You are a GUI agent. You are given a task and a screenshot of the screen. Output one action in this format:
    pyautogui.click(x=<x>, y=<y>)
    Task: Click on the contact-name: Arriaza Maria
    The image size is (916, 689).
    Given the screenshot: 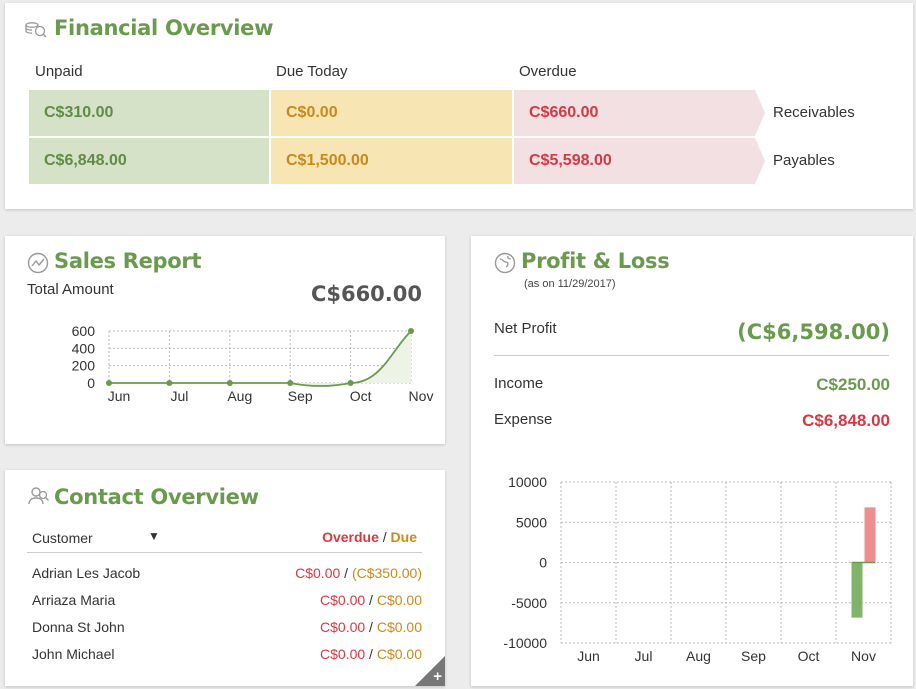 What is the action you would take?
    pyautogui.click(x=74, y=600)
    